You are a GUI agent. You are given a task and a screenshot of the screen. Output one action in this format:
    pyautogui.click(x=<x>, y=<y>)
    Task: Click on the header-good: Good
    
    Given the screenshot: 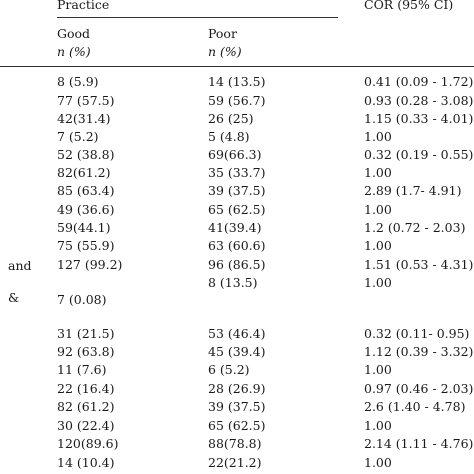 What is the action you would take?
    pyautogui.click(x=74, y=33)
    